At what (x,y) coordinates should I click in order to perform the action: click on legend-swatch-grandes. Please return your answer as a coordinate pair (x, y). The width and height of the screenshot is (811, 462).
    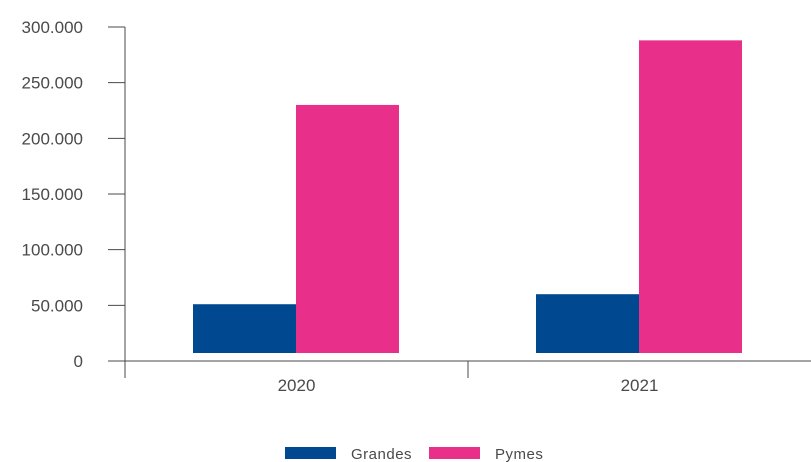
    Looking at the image, I should click on (310, 453).